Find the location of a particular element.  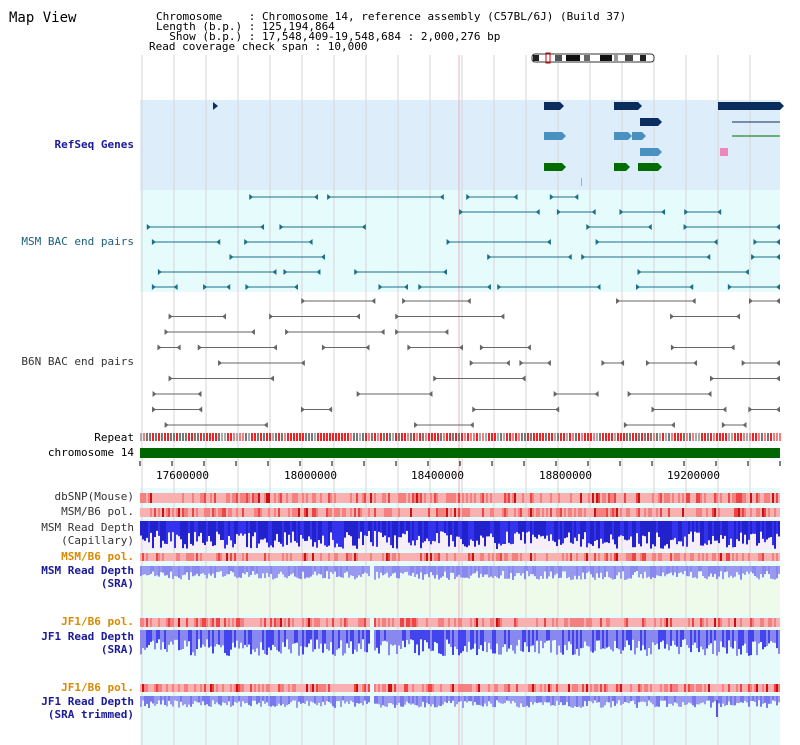

gene-model is located at coordinates (724, 152).